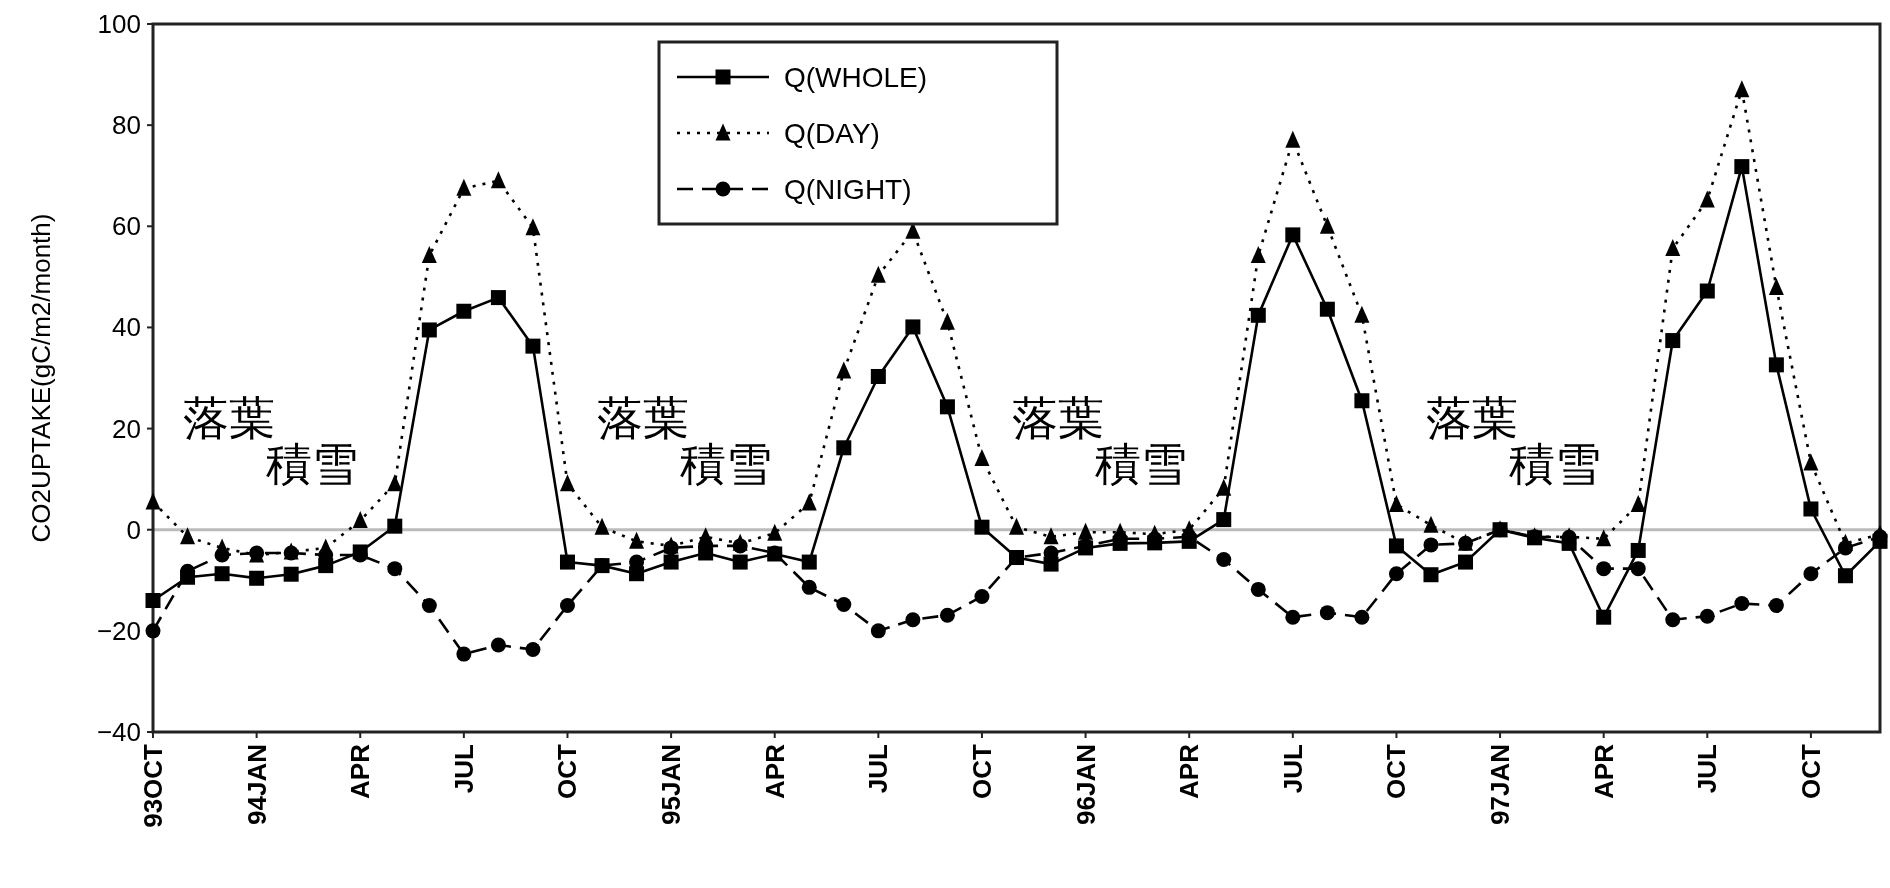 This screenshot has height=888, width=1890. I want to click on y-axis-title: CO2UPTAKE(gC/m2/month), so click(41, 378).